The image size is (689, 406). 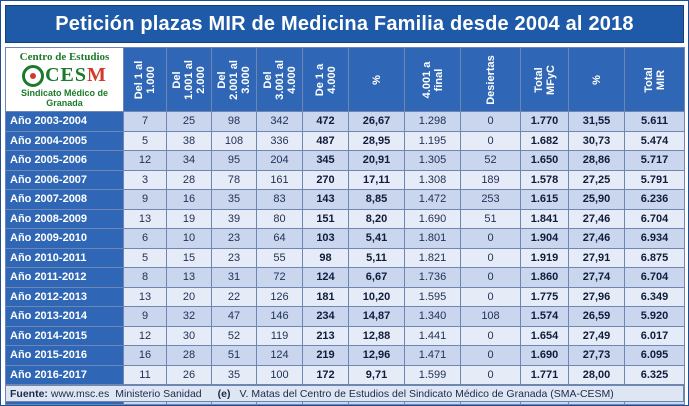 I want to click on table-cell: 5.611, so click(x=654, y=121).